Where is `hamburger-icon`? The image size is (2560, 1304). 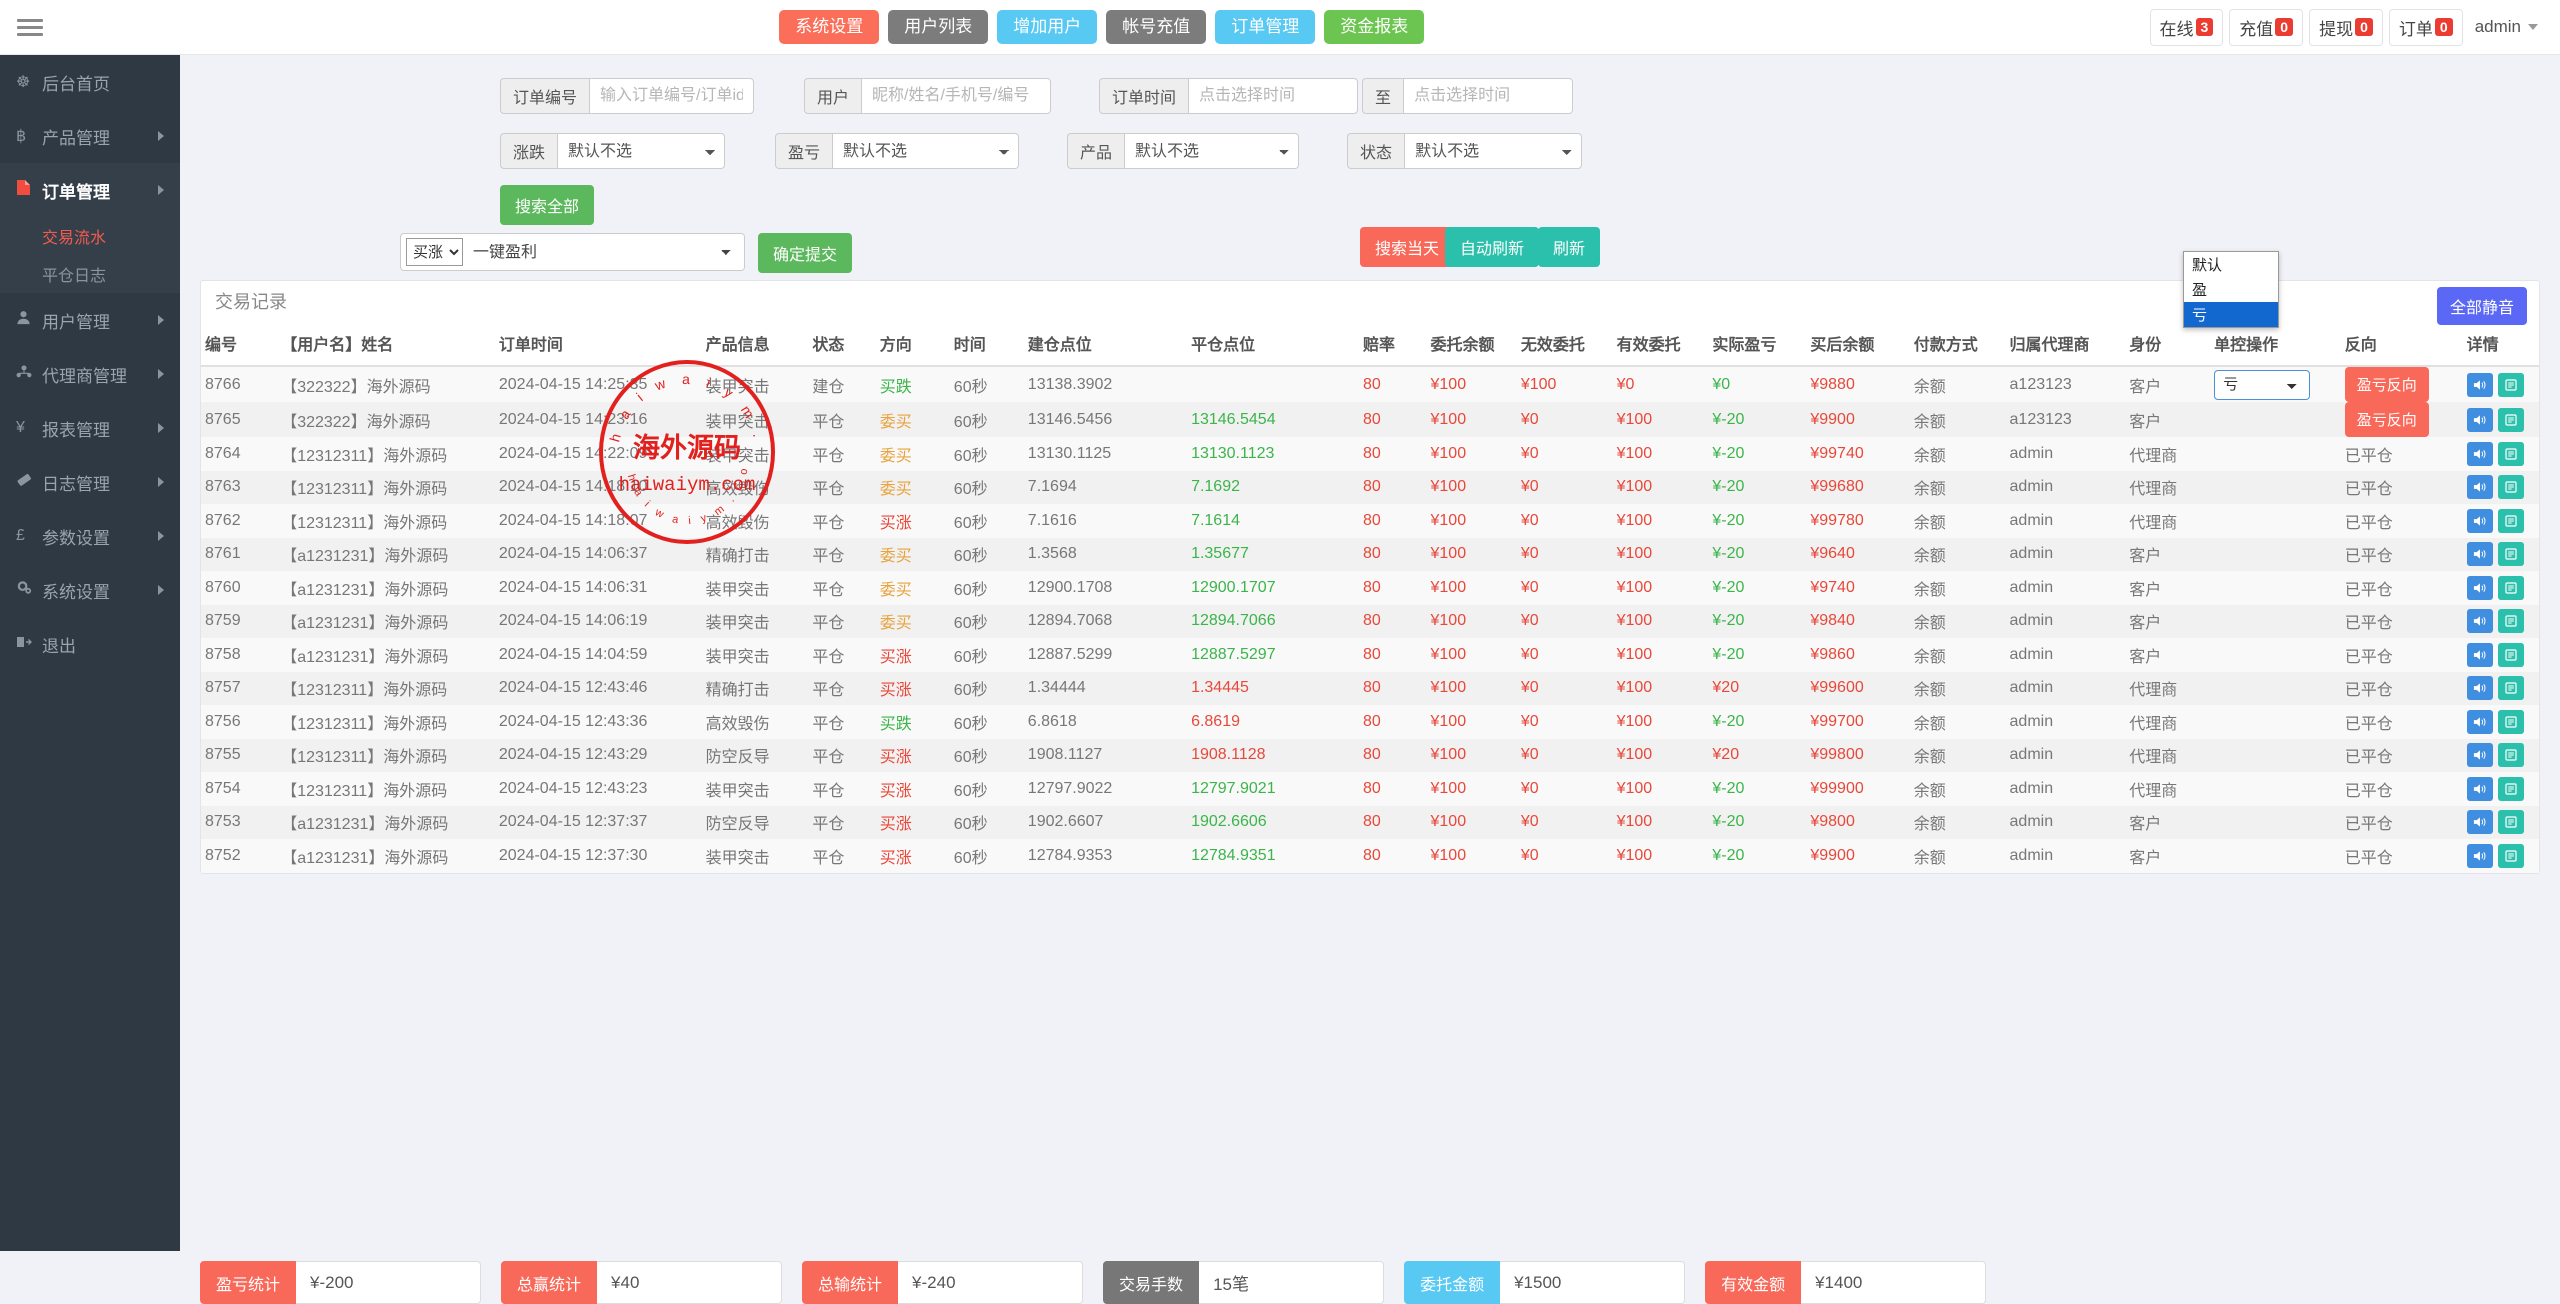 hamburger-icon is located at coordinates (30, 27).